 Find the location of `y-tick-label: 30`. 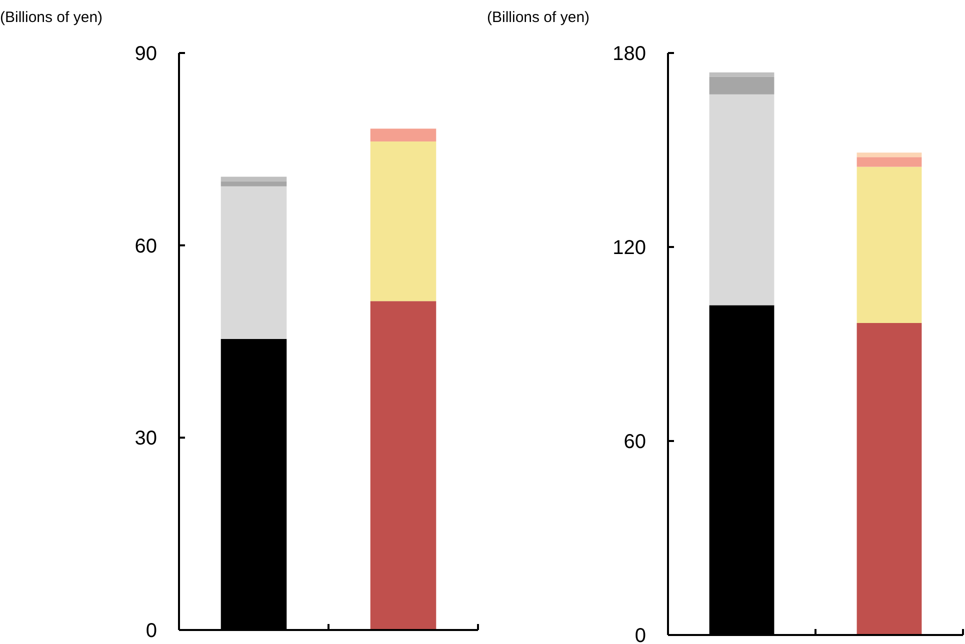

y-tick-label: 30 is located at coordinates (145, 439).